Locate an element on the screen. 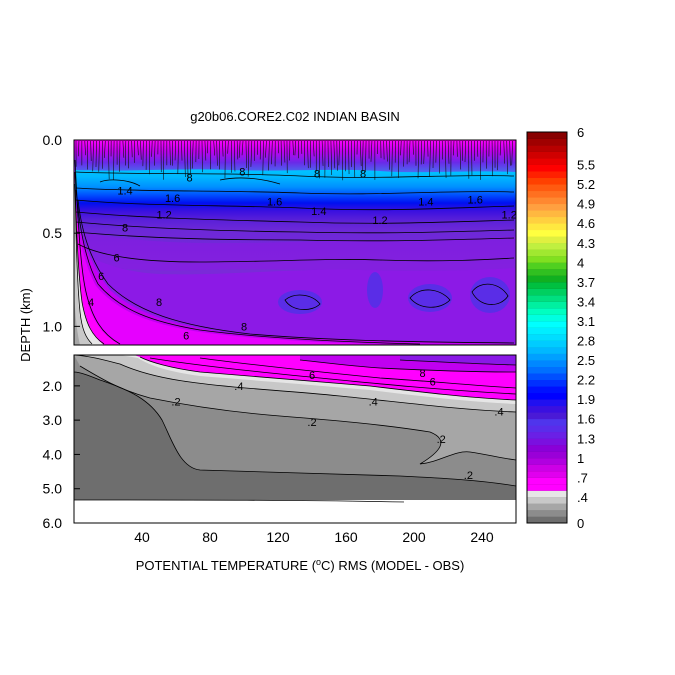 This screenshot has height=675, width=675. colorbar-frame is located at coordinates (547, 327).